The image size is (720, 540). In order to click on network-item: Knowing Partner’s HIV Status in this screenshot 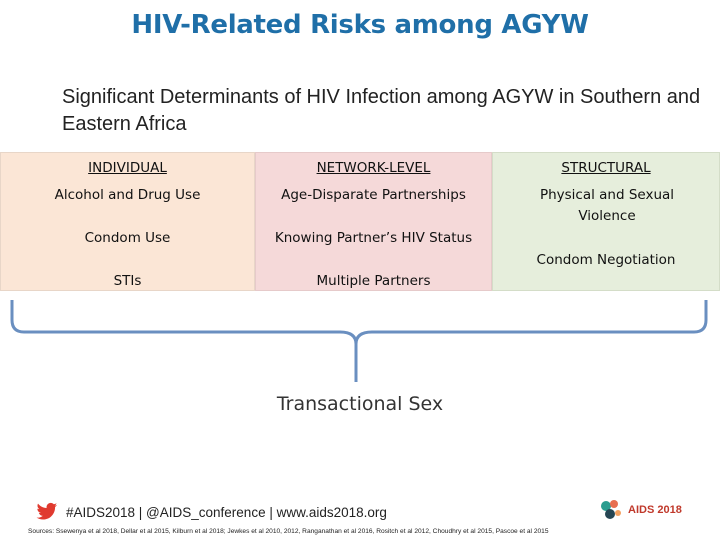, I will do `click(373, 238)`.